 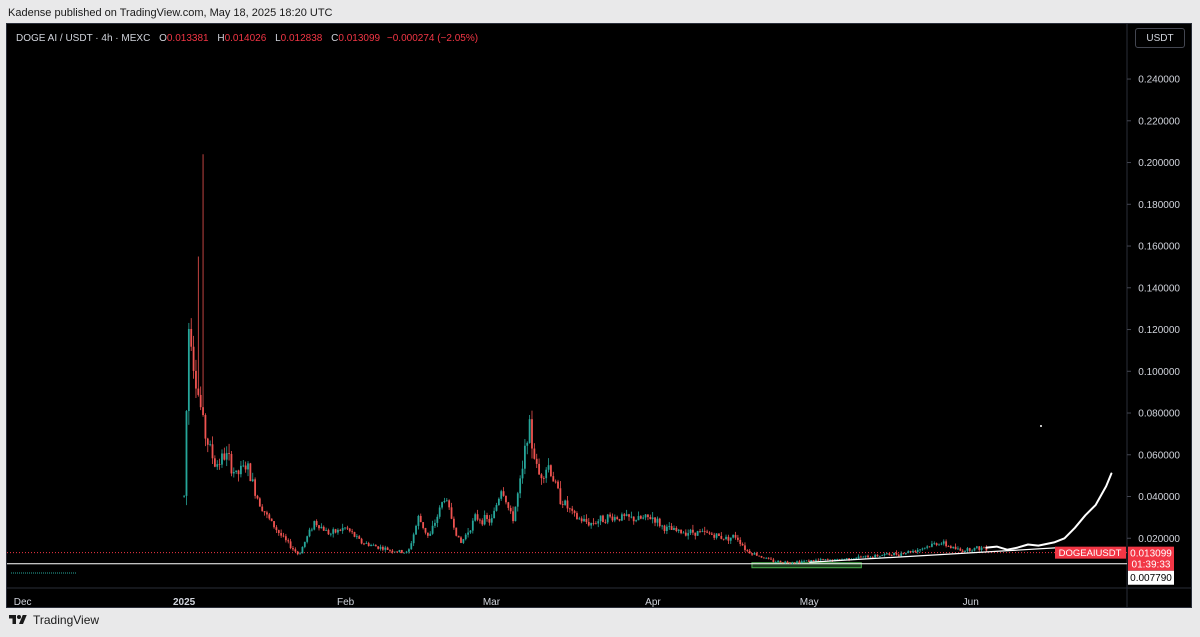 What do you see at coordinates (184, 602) in the screenshot?
I see `x-tick-label: 2025` at bounding box center [184, 602].